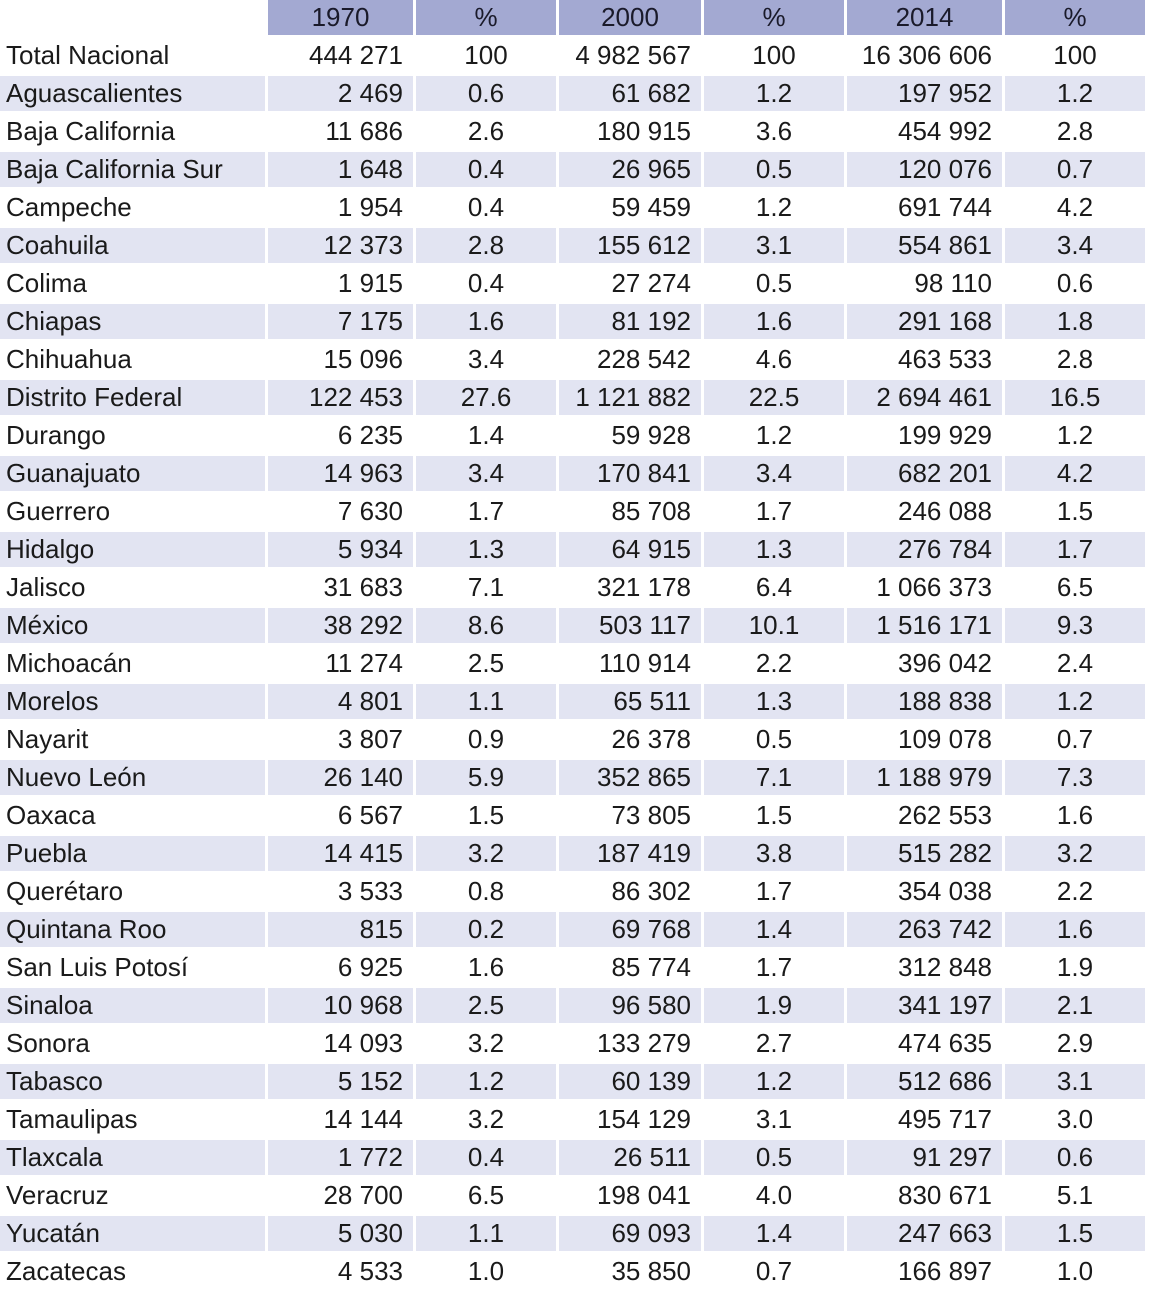  Describe the element at coordinates (132, 1005) in the screenshot. I see `state-name-cell: Sinaloa` at that location.